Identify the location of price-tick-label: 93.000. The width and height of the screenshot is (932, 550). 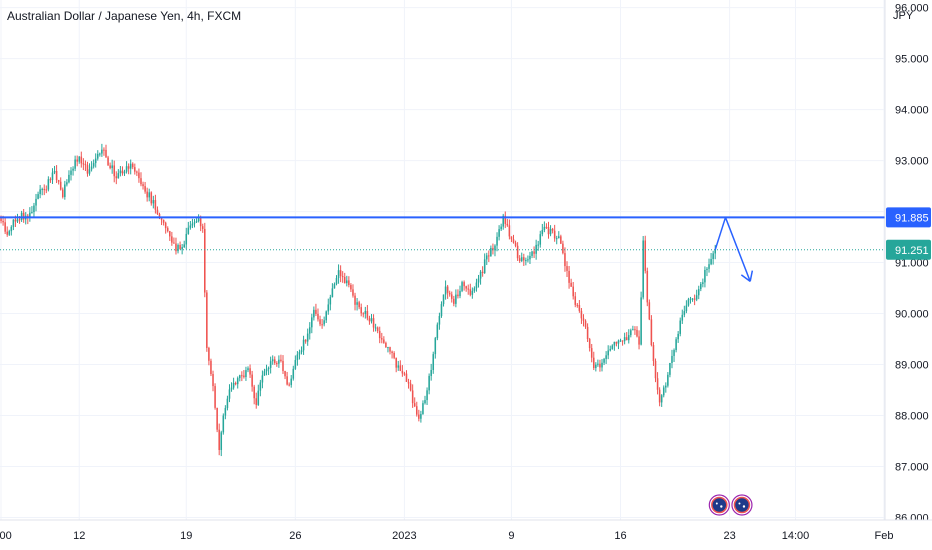
(912, 162).